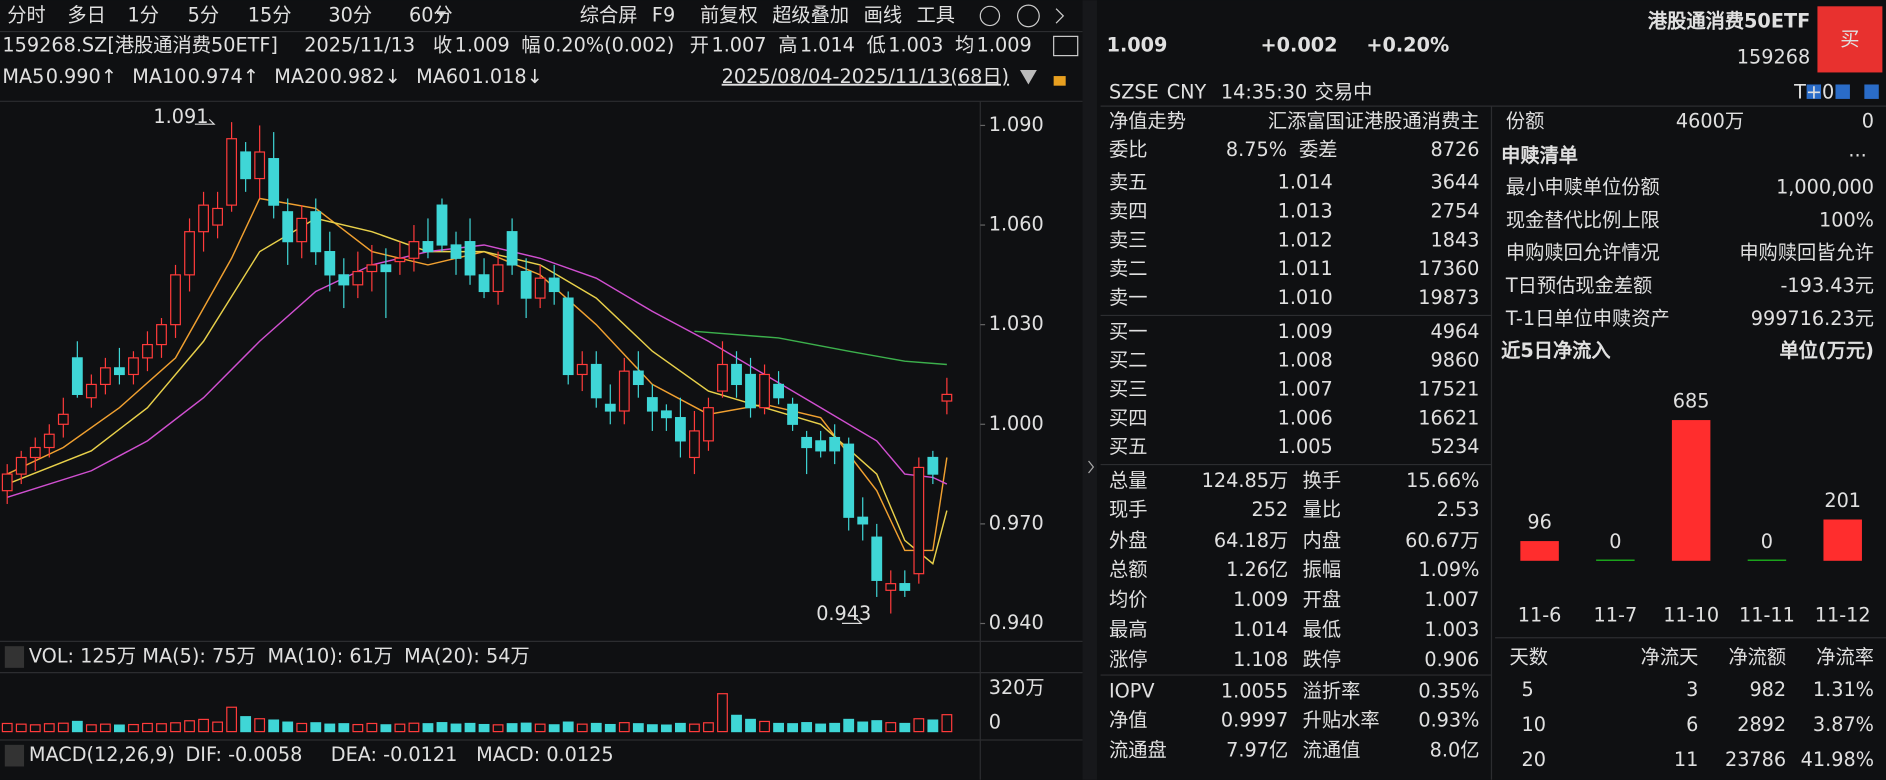  Describe the element at coordinates (431, 14) in the screenshot. I see `period-tab: 60分` at that location.